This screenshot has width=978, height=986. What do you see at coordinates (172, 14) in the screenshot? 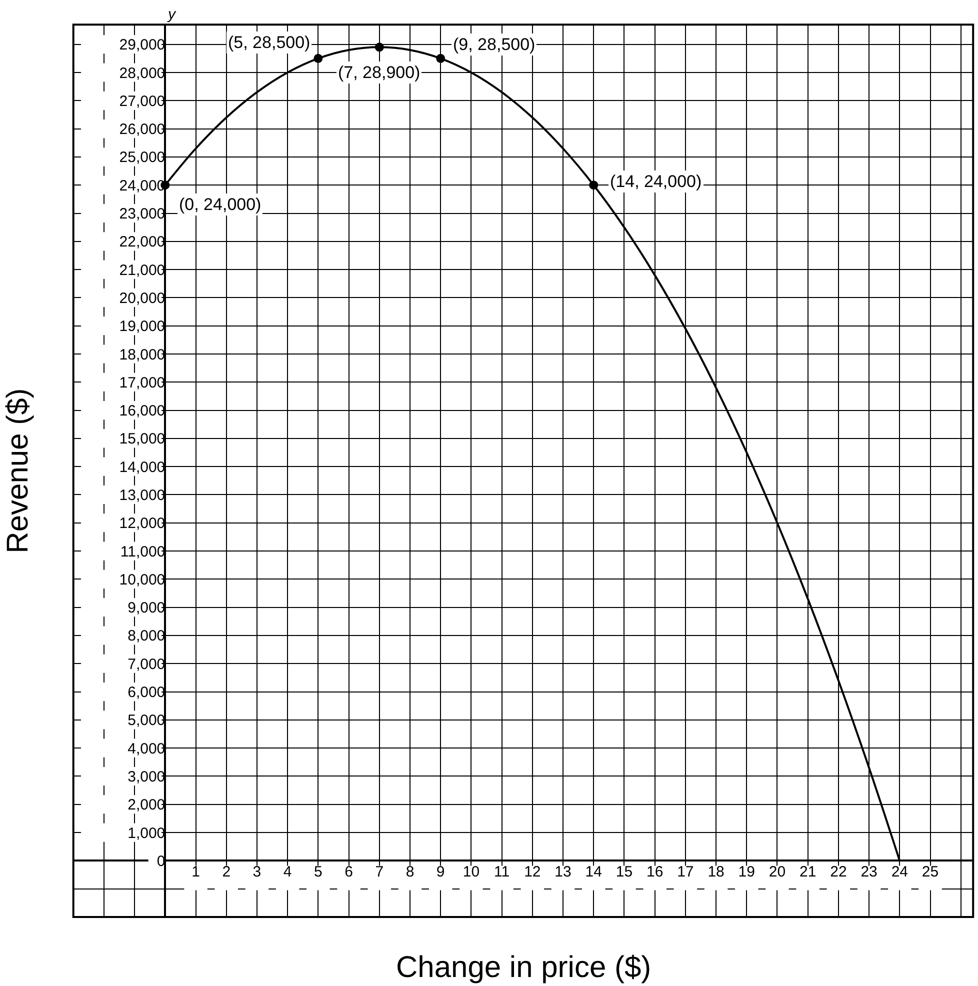
I see `text: y` at bounding box center [172, 14].